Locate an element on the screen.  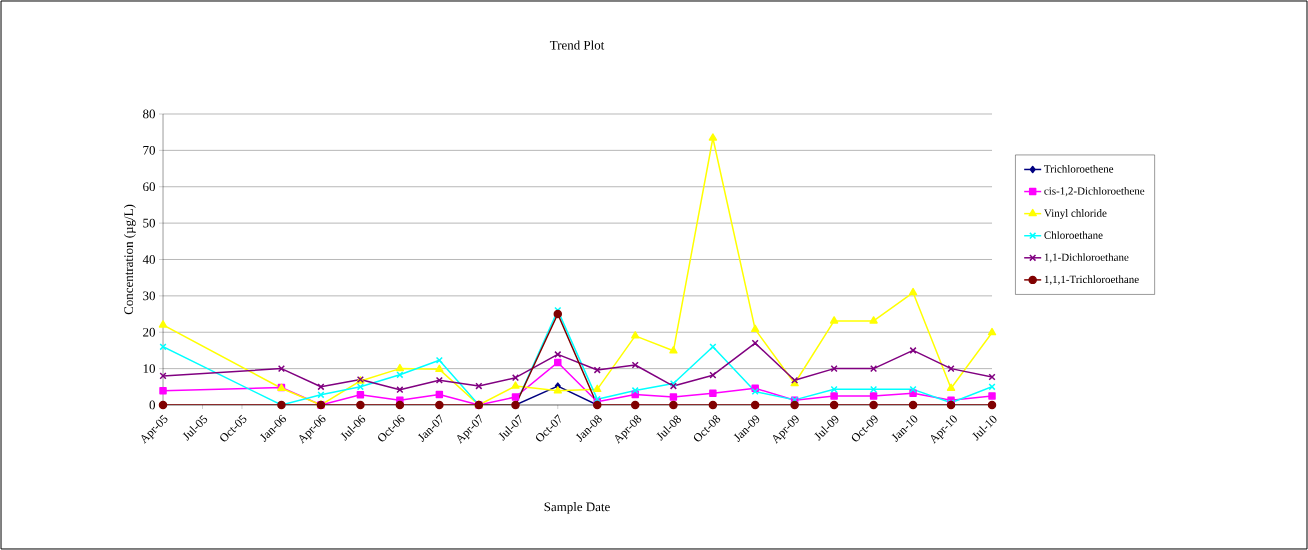
legend-label: 1,1,1-Trichloroethane is located at coordinates (1091, 280).